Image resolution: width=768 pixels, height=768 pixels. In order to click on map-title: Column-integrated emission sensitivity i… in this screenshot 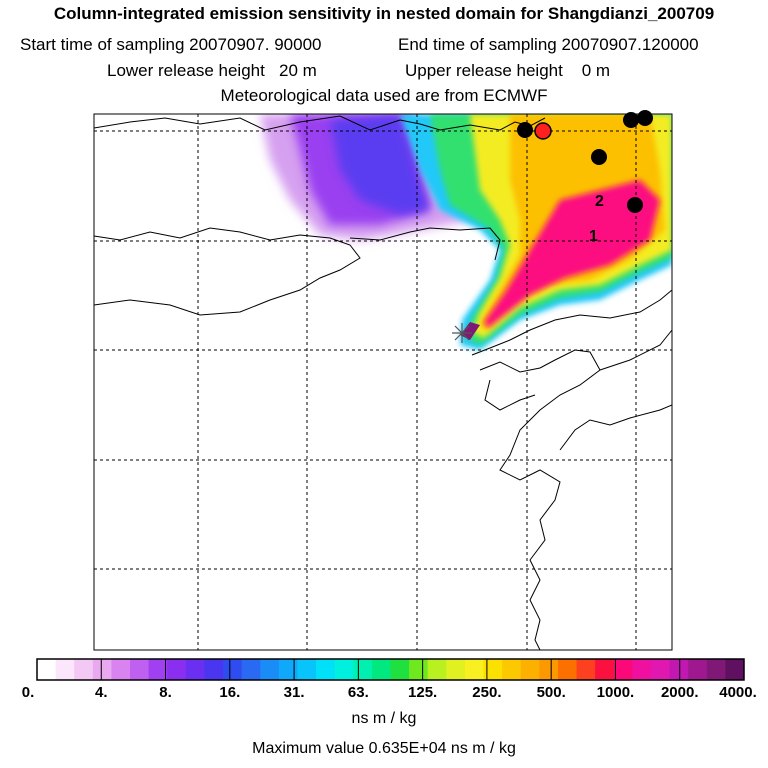, I will do `click(384, 13)`.